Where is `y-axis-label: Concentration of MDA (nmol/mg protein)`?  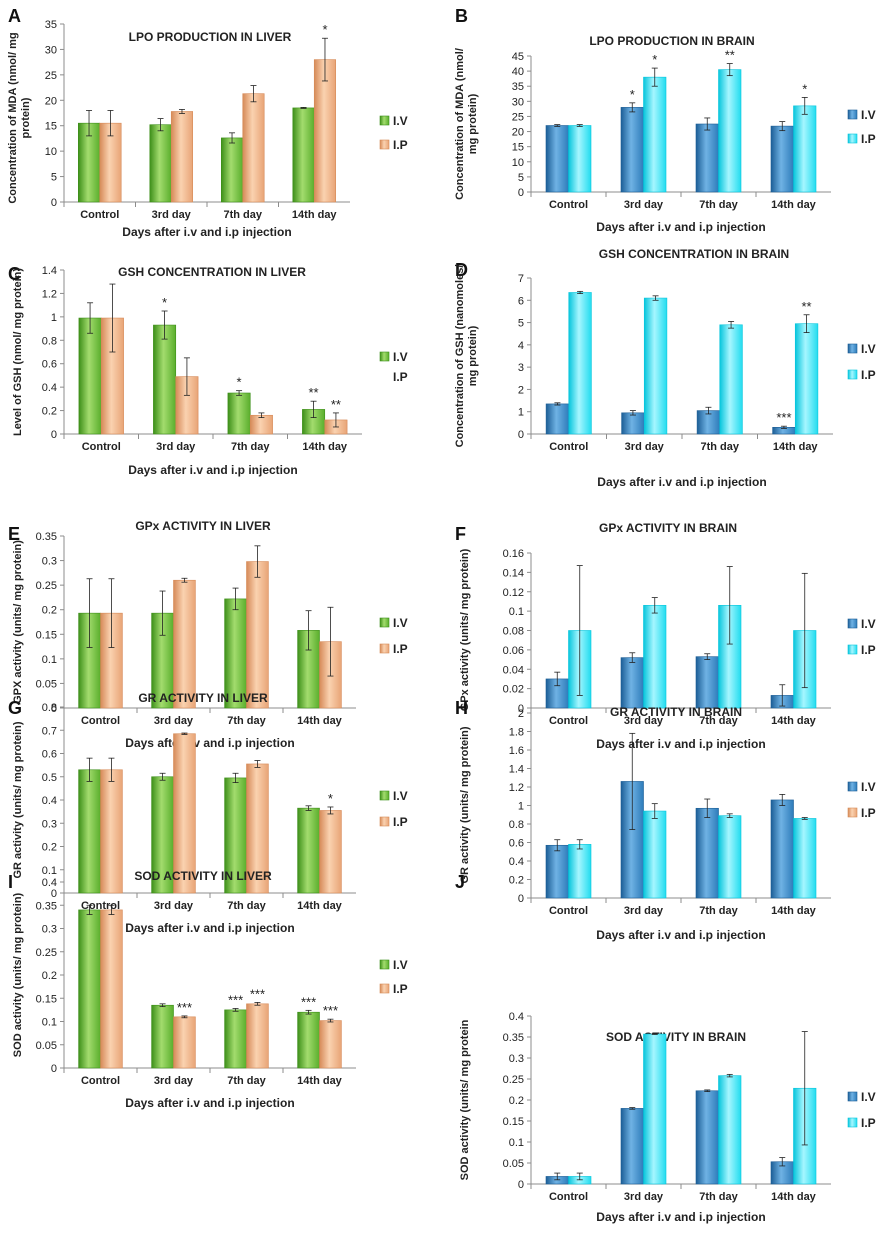
y-axis-label: Concentration of MDA (nmol/mg protein) is located at coordinates (466, 124).